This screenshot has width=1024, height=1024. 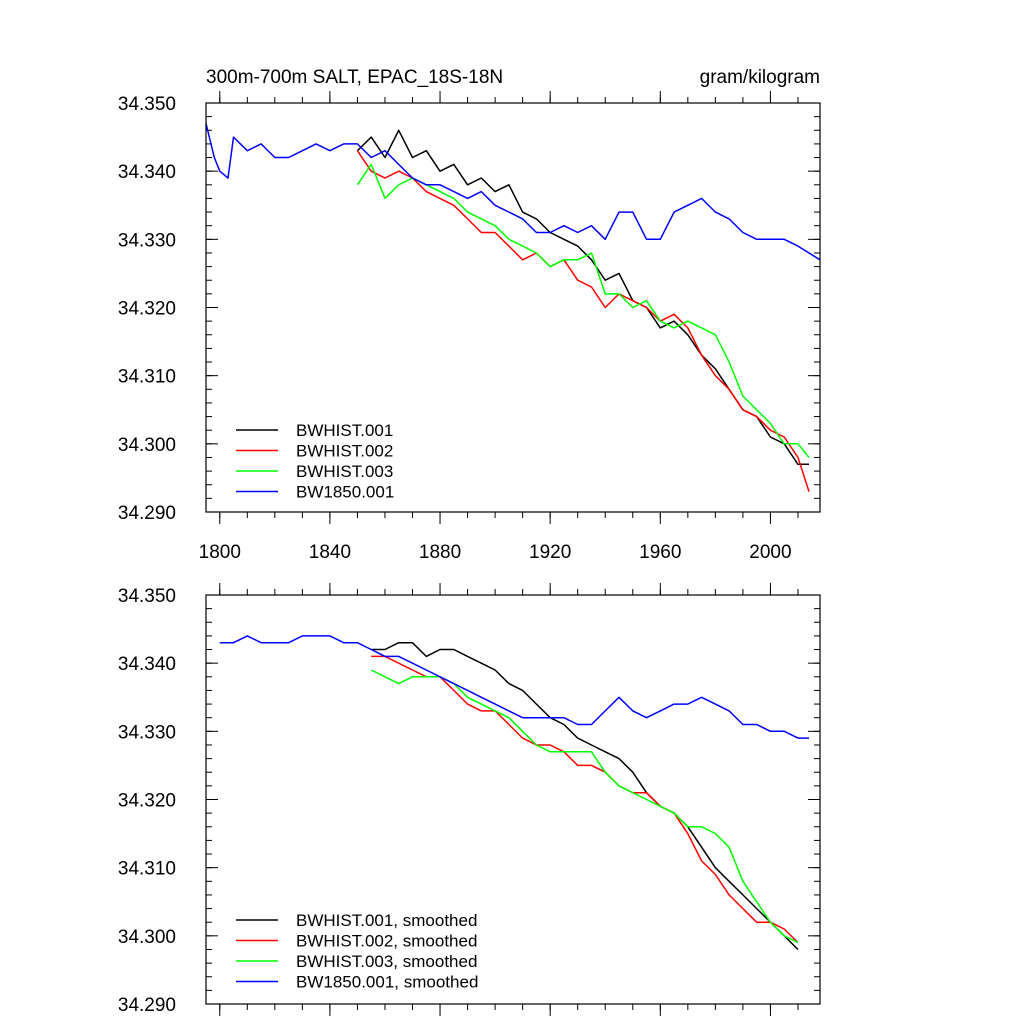 I want to click on x-tick-label: 2000, so click(x=770, y=552).